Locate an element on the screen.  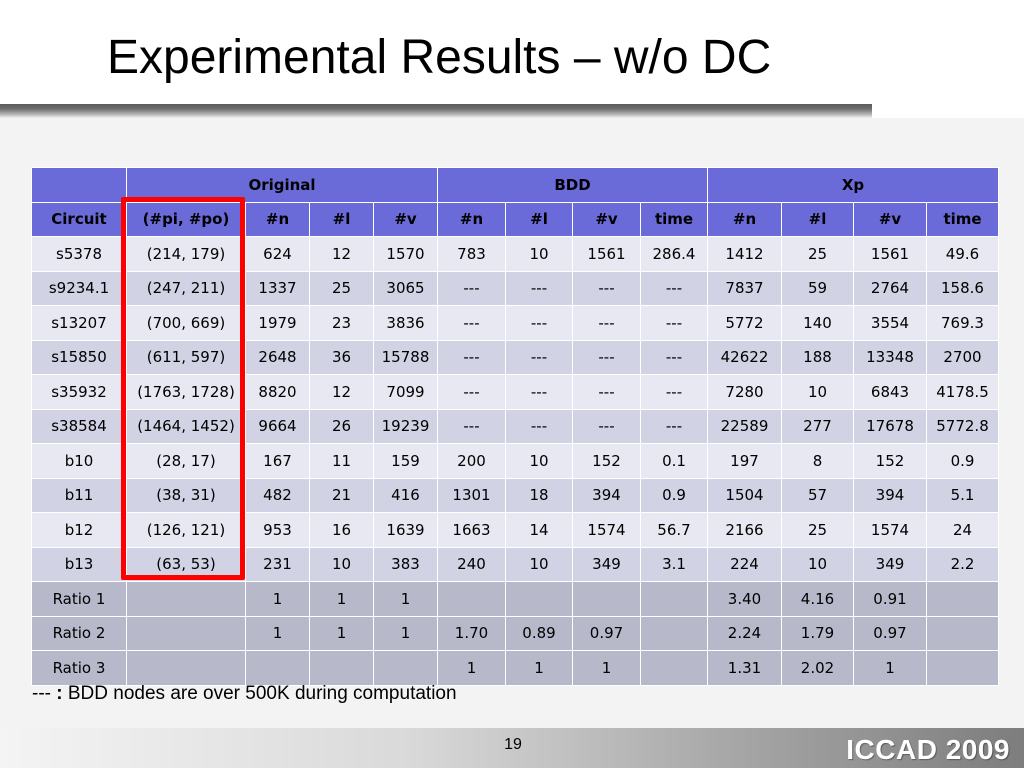
table-cell: 1337 is located at coordinates (277, 288).